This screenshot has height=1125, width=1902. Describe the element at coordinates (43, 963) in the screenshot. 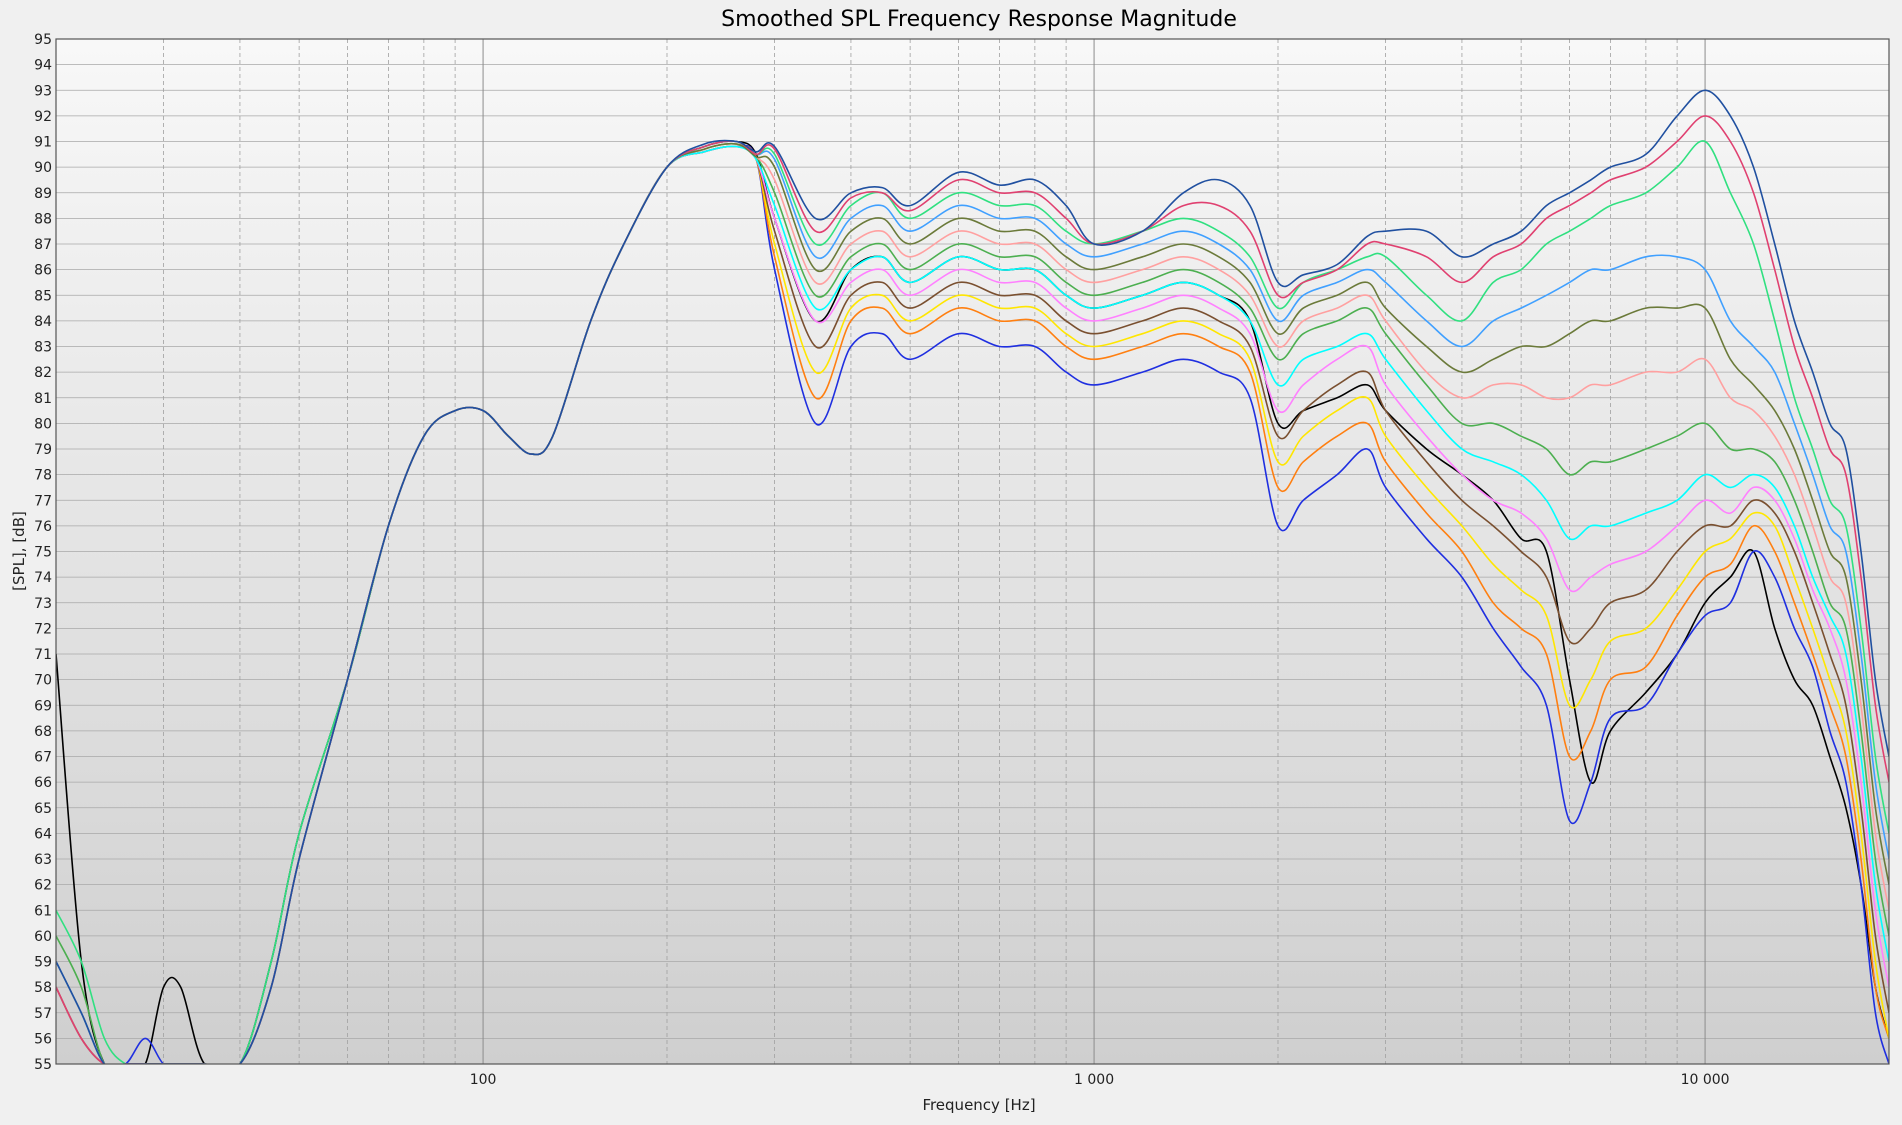

I see `y-tick-label: 59` at that location.